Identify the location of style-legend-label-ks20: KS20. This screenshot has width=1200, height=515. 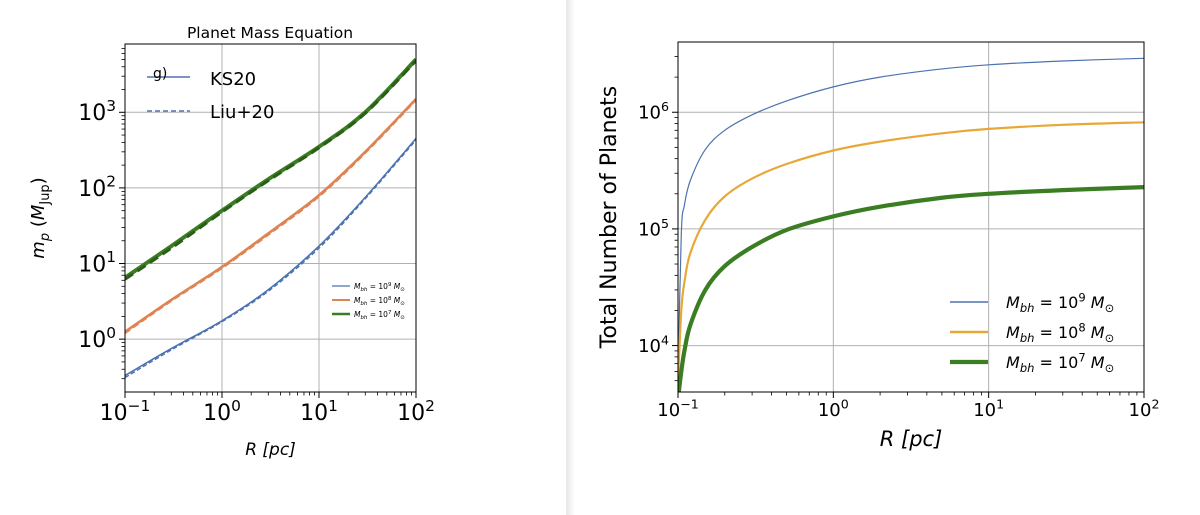
(233, 79).